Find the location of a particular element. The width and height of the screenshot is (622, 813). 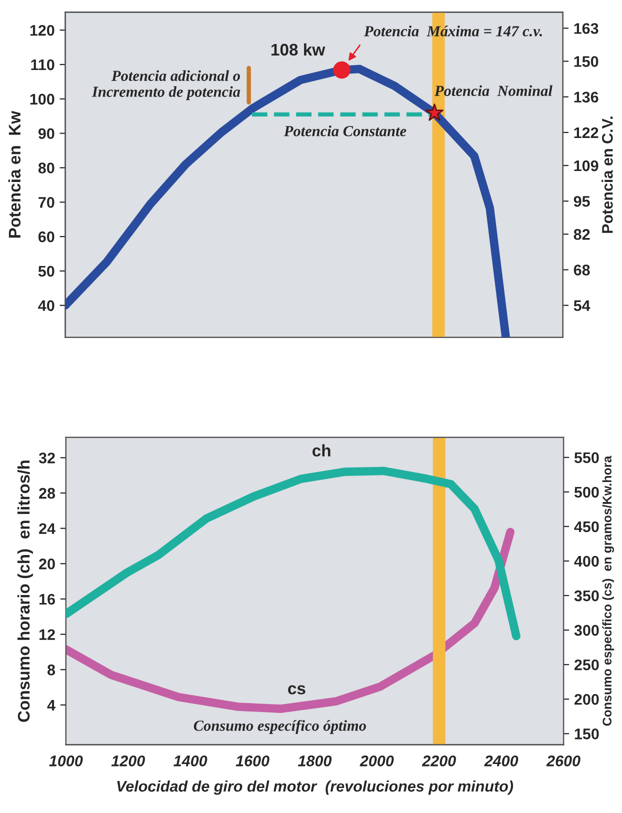

annotation: Potencia adicional o Incremento de potencia is located at coordinates (166, 85).